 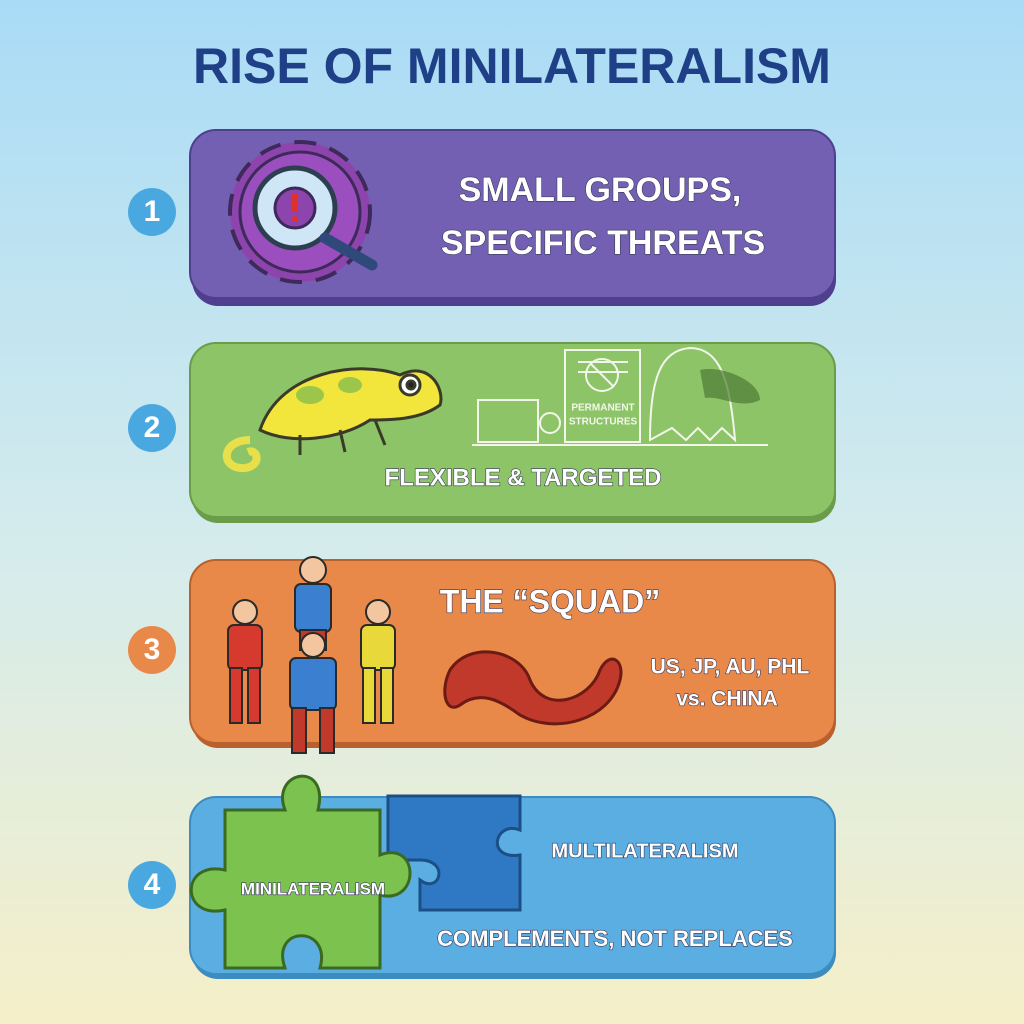 I want to click on number: 1, so click(x=152, y=211).